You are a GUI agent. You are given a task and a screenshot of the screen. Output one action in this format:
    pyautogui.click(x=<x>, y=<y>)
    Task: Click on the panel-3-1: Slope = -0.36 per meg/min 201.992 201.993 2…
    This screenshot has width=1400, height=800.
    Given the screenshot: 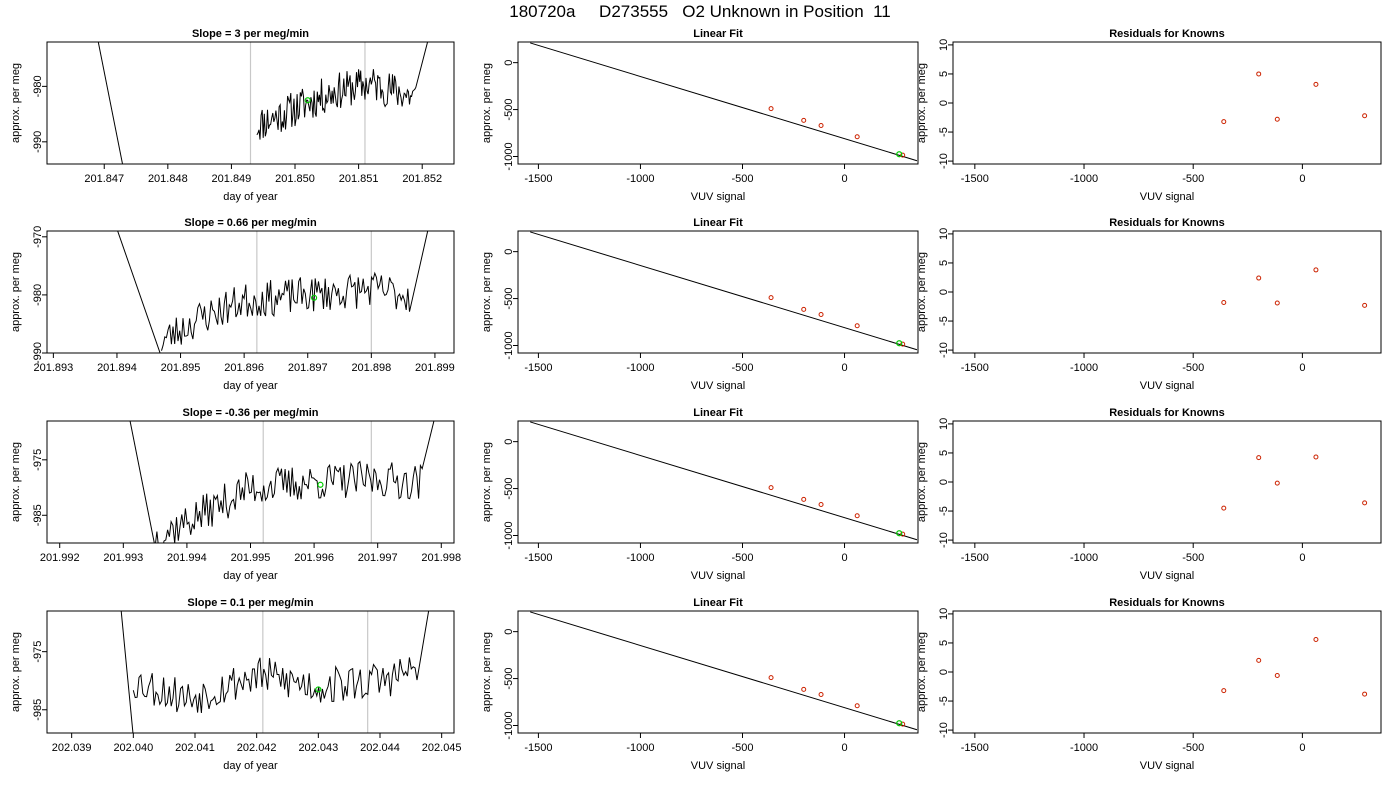 What is the action you would take?
    pyautogui.click(x=235, y=494)
    